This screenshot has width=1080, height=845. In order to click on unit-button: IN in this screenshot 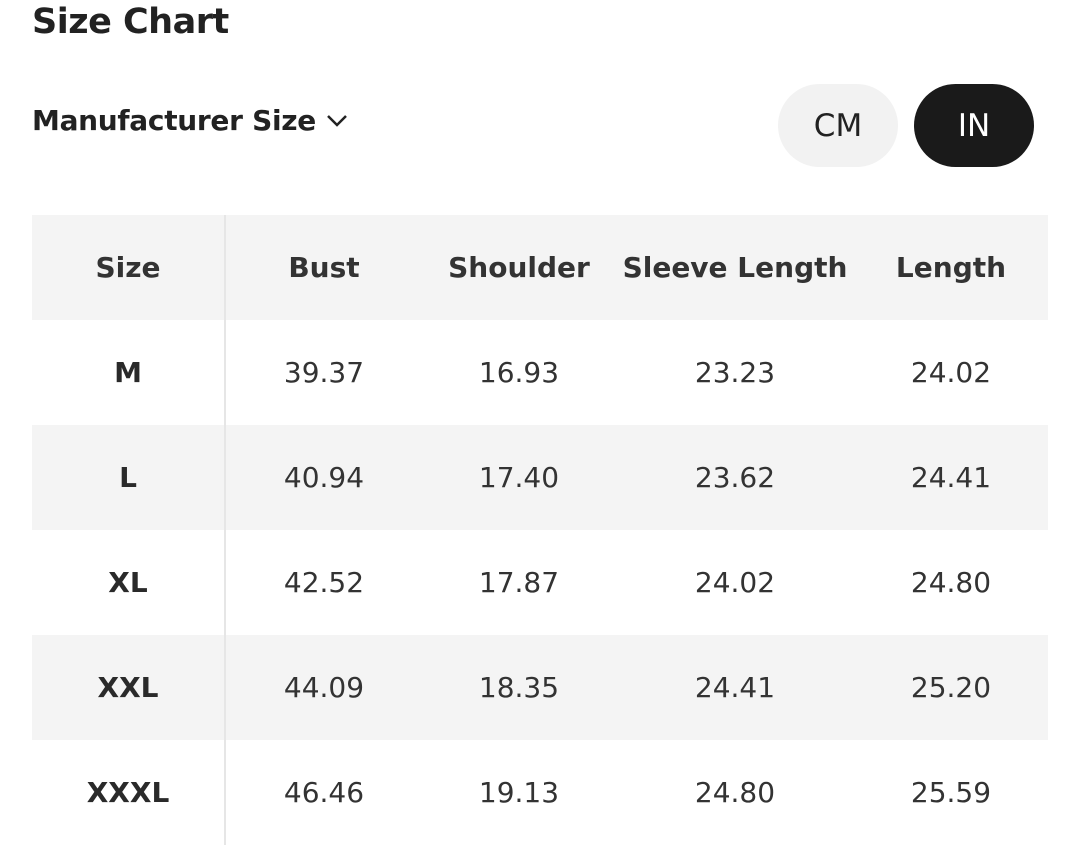, I will do `click(974, 125)`.